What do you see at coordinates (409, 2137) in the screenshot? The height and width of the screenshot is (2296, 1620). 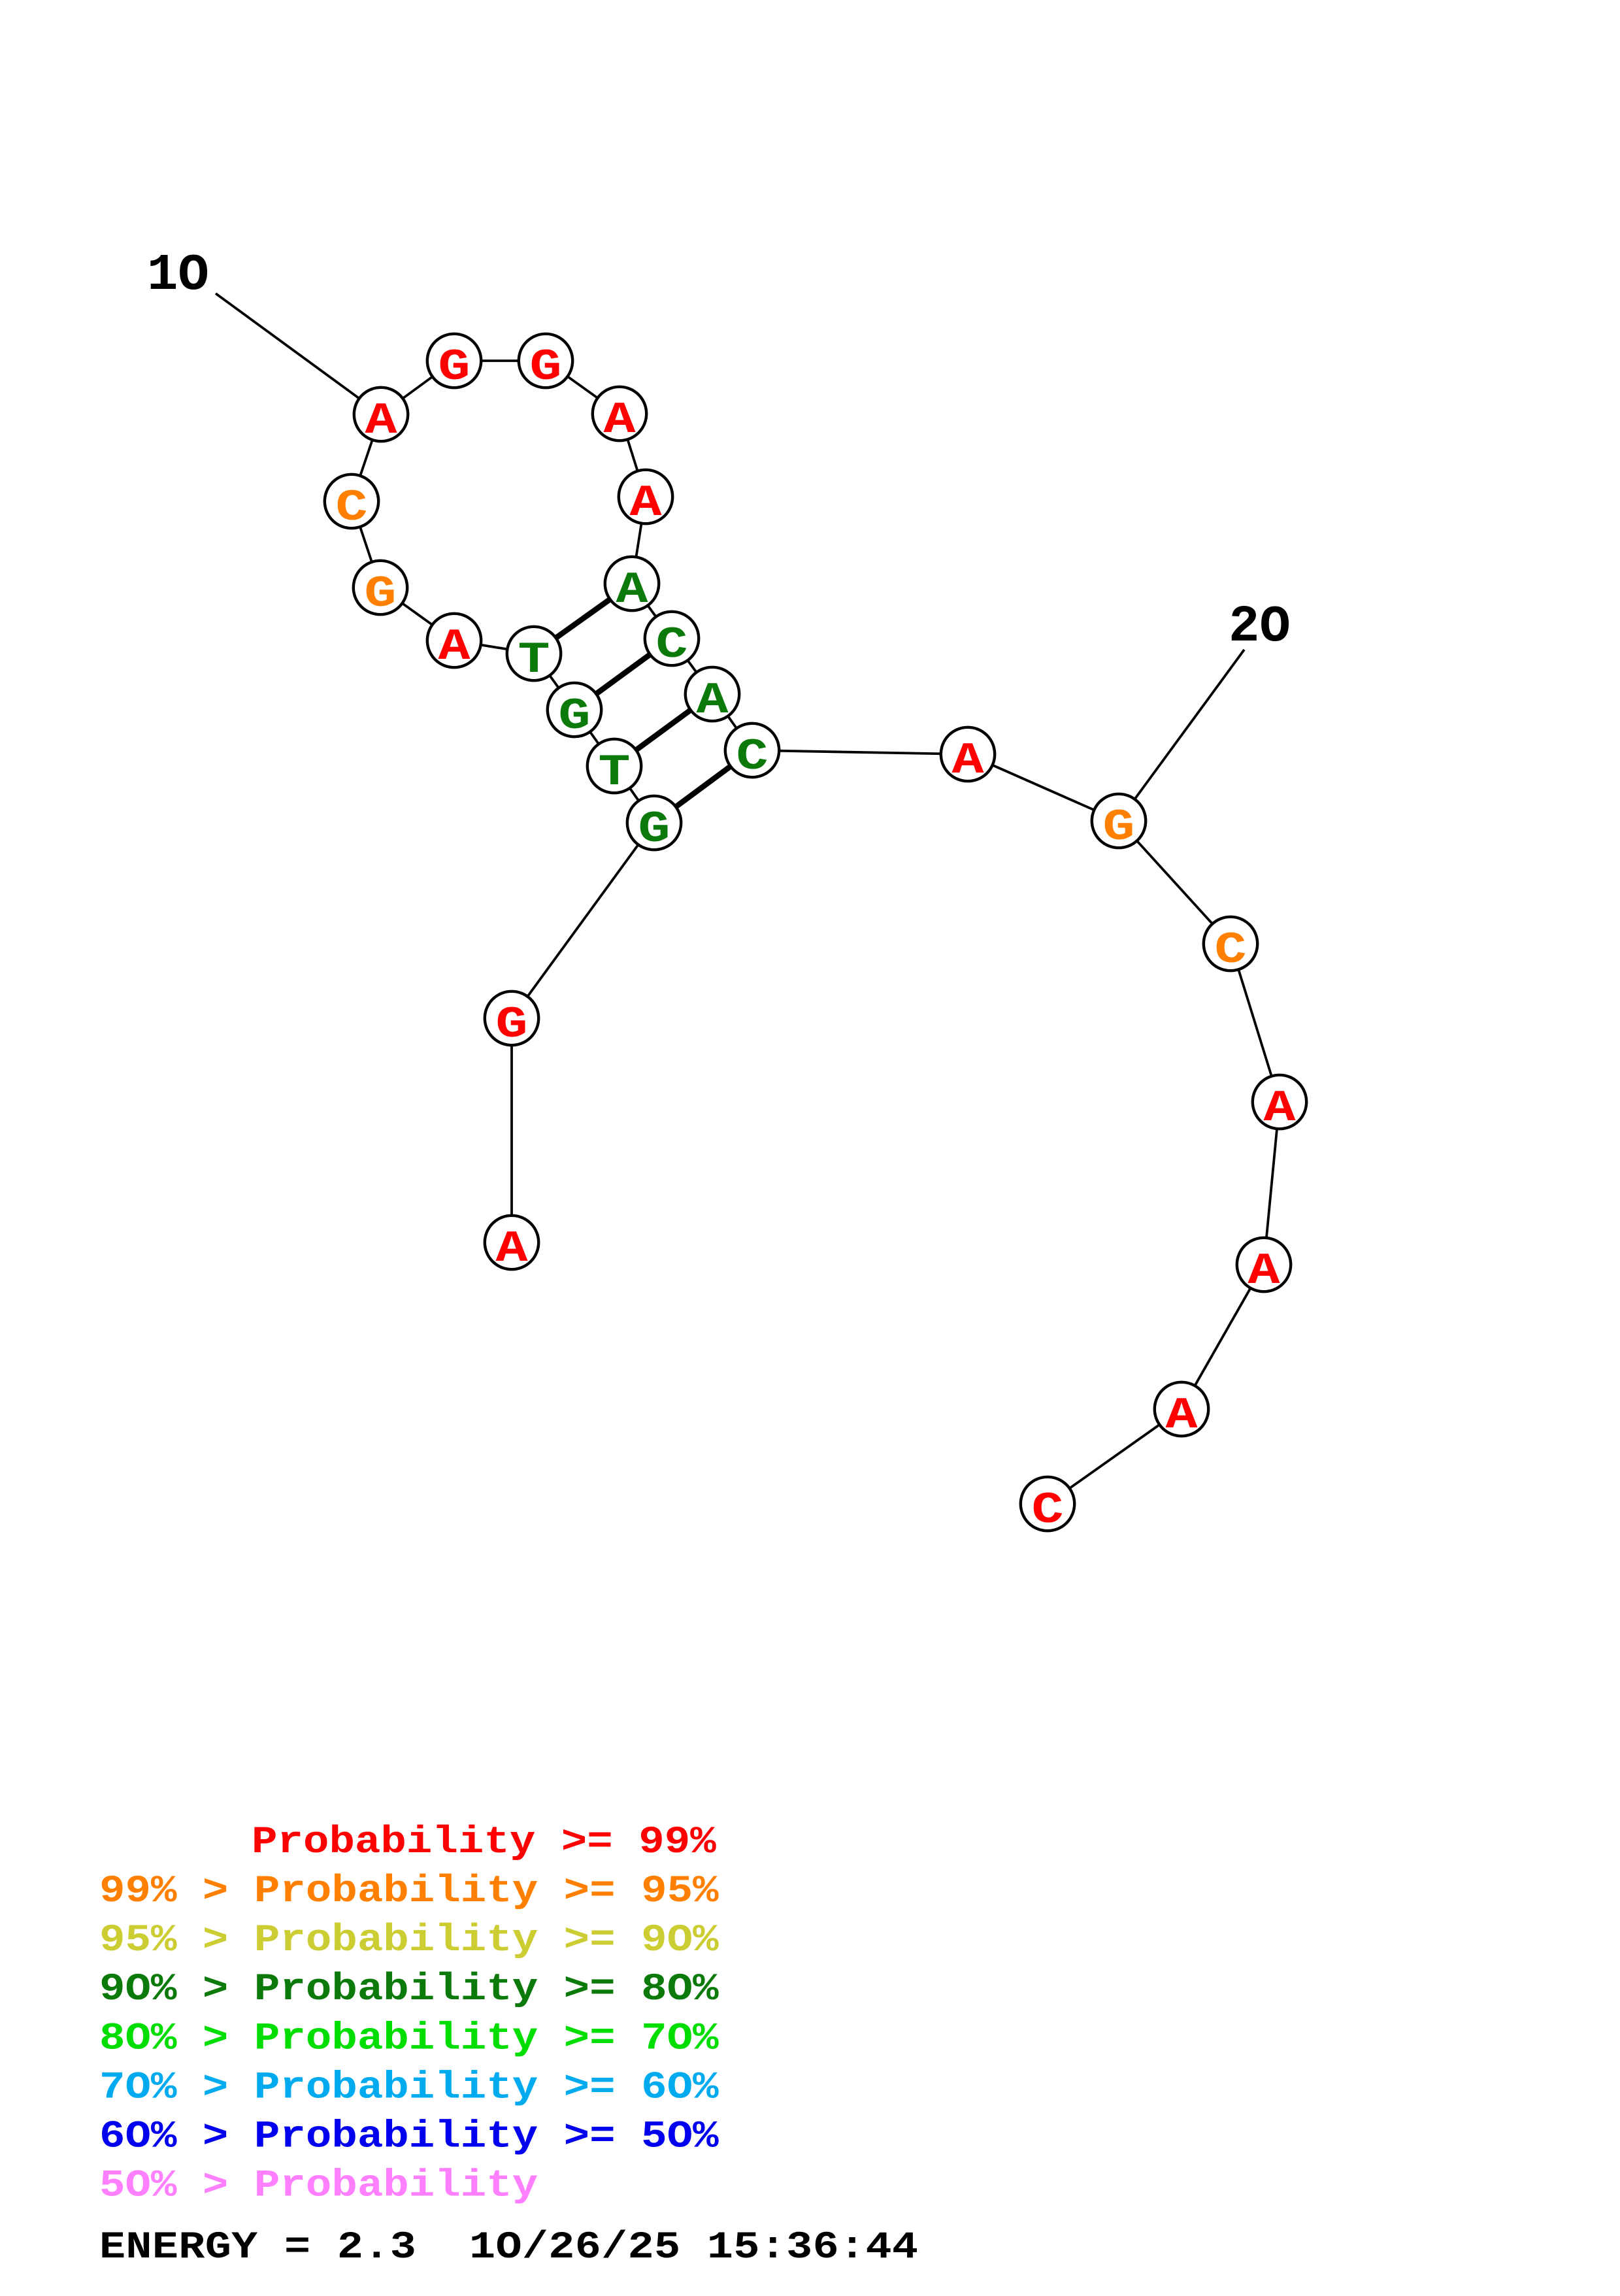 I see `svg-text: 6O% > Probability >= 5O%` at bounding box center [409, 2137].